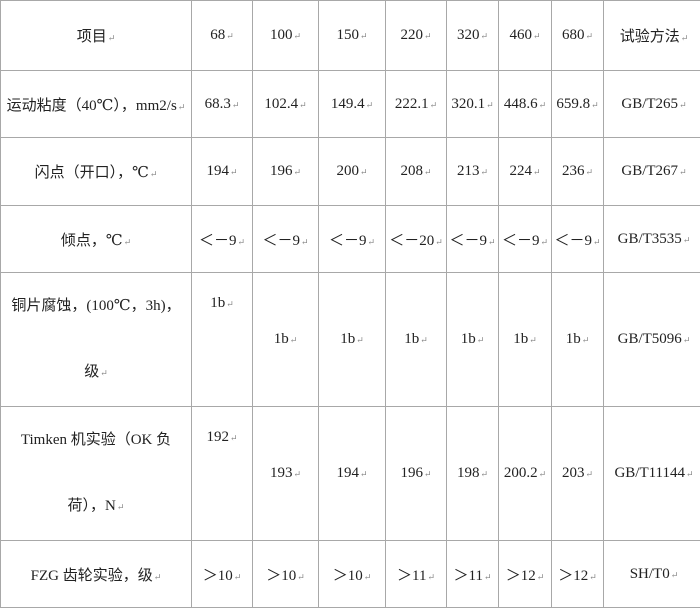 This screenshot has height=612, width=700. What do you see at coordinates (96, 171) in the screenshot?
I see `row-label: 闪点（开口），℃` at bounding box center [96, 171].